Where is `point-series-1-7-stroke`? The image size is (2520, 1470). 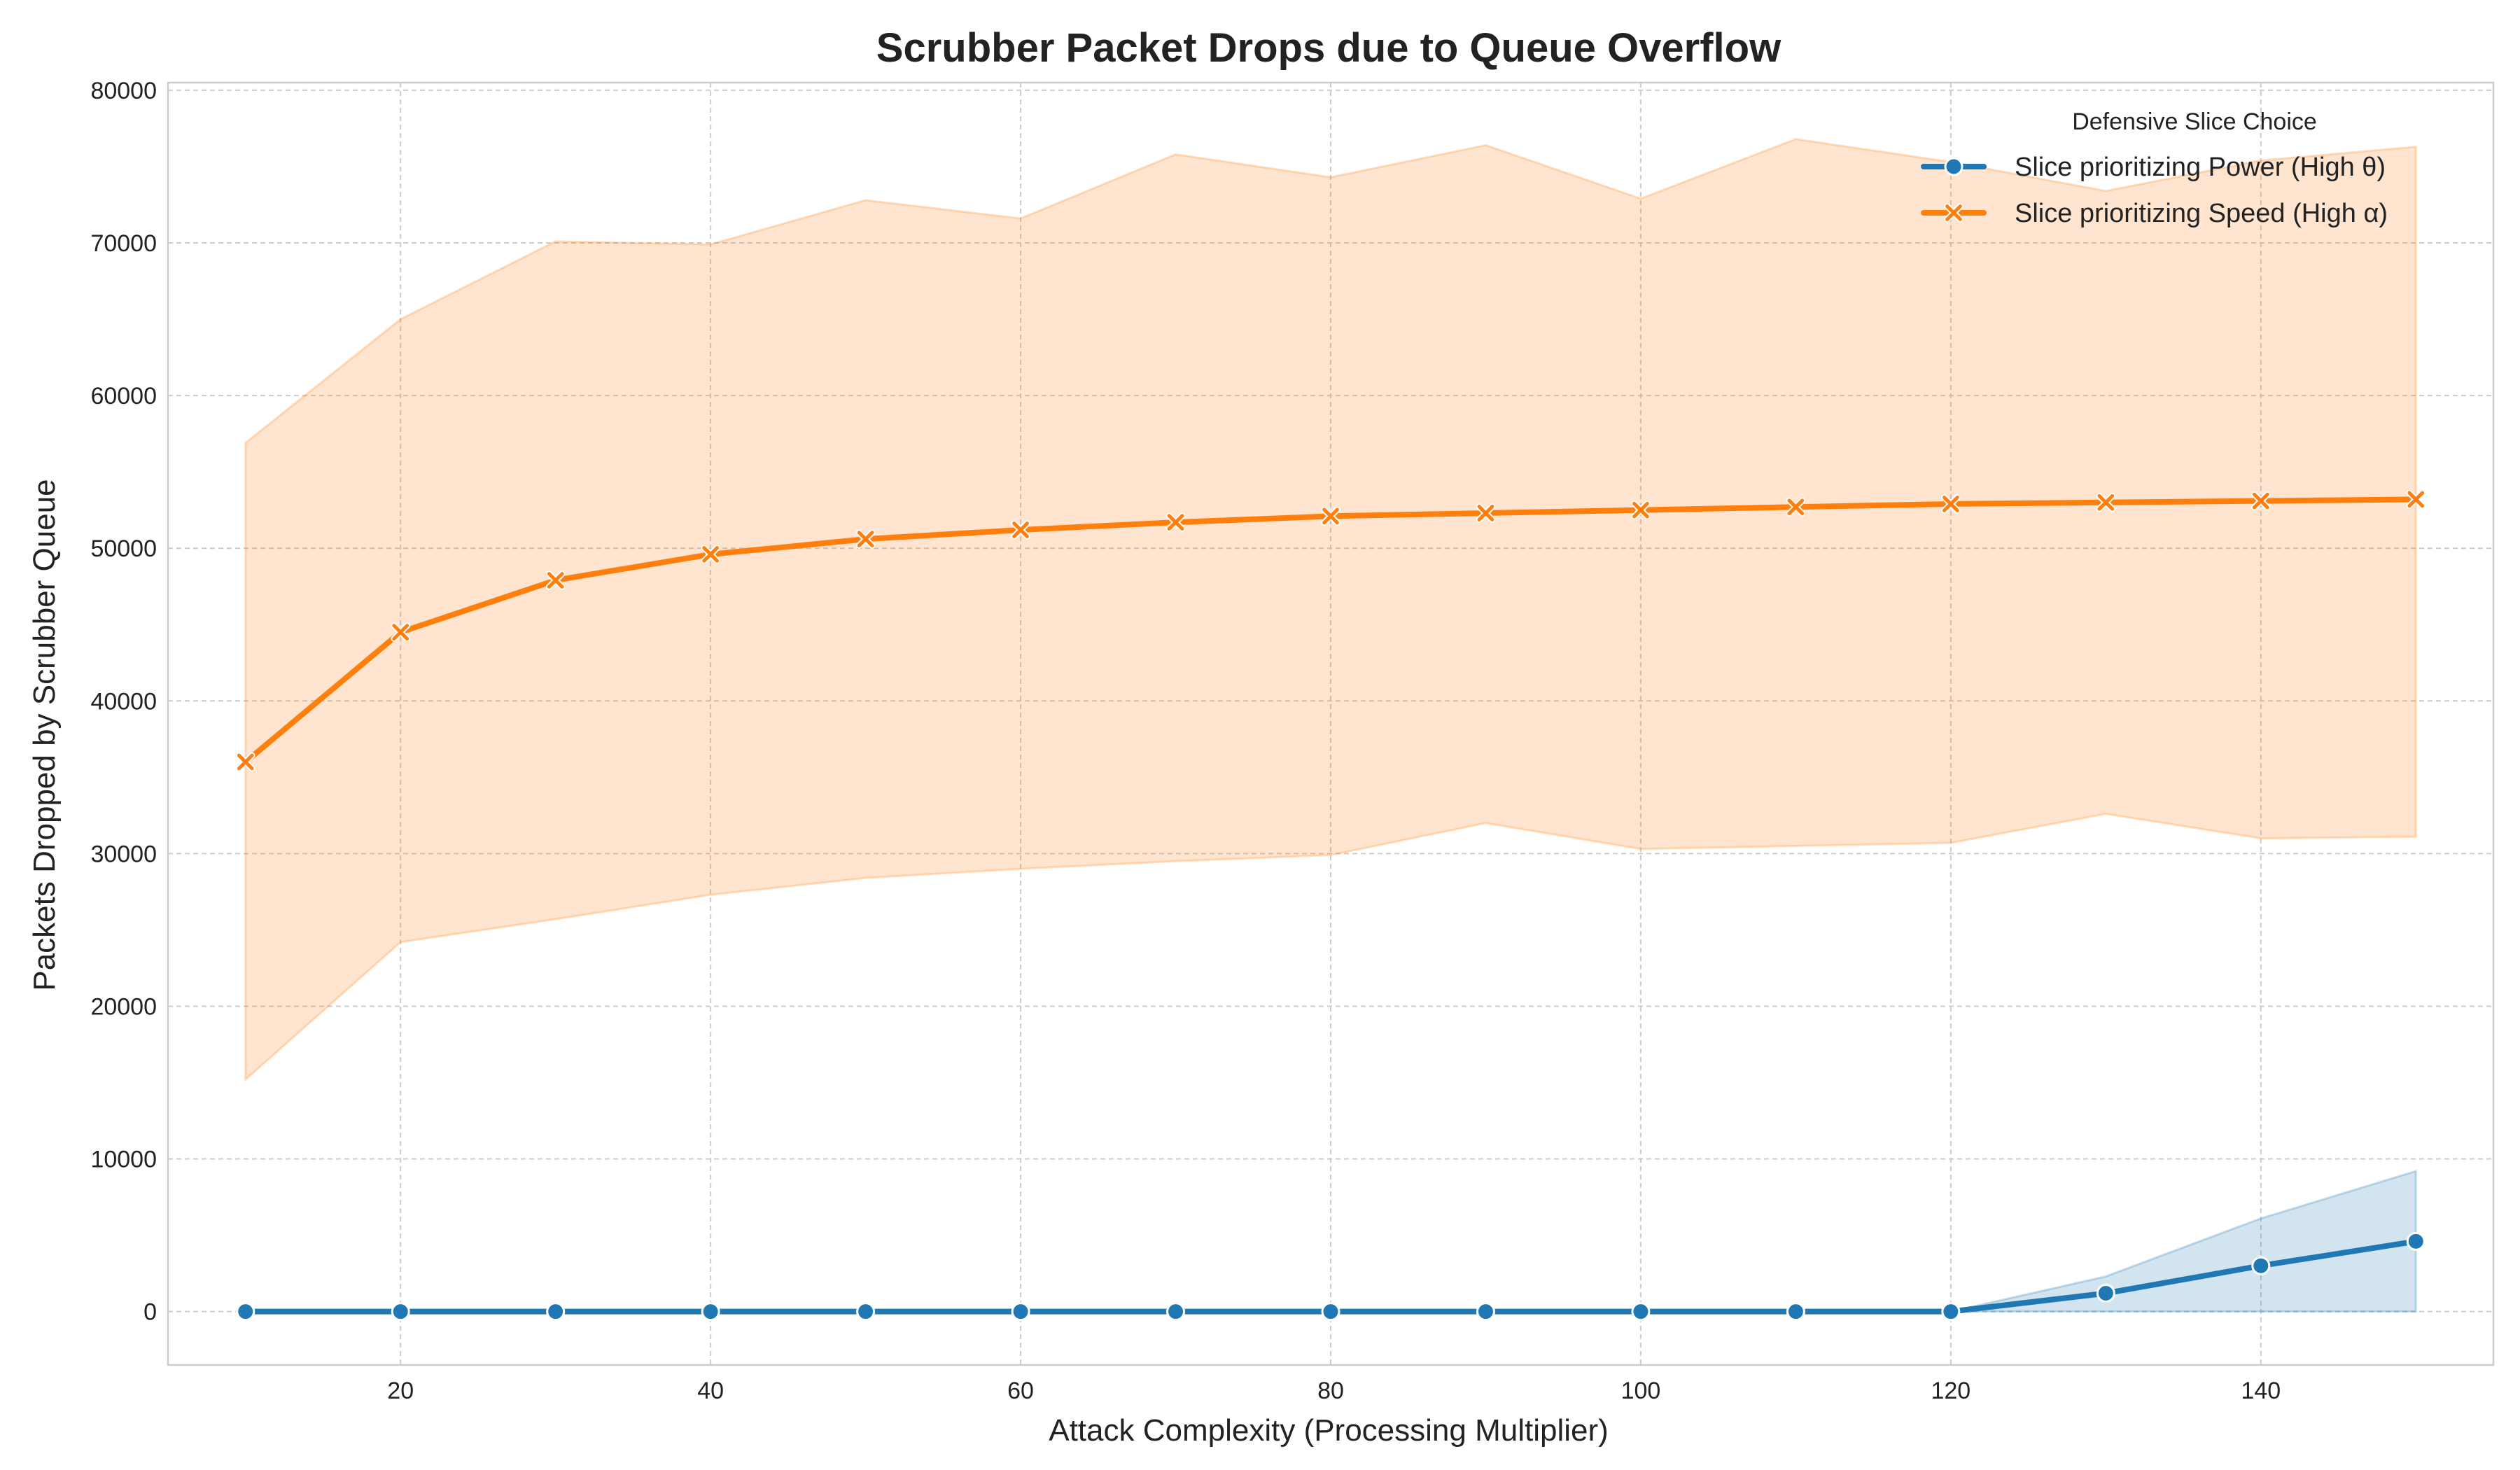 point-series-1-7-stroke is located at coordinates (1330, 516).